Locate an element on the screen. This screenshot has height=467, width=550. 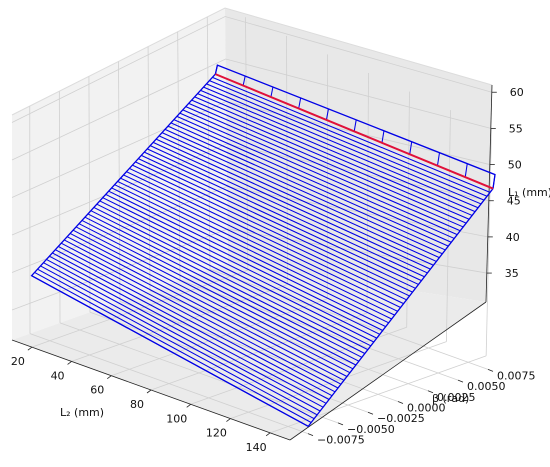
x-ticks: 20 40 60 80 100 120 140 is located at coordinates (141, 400).